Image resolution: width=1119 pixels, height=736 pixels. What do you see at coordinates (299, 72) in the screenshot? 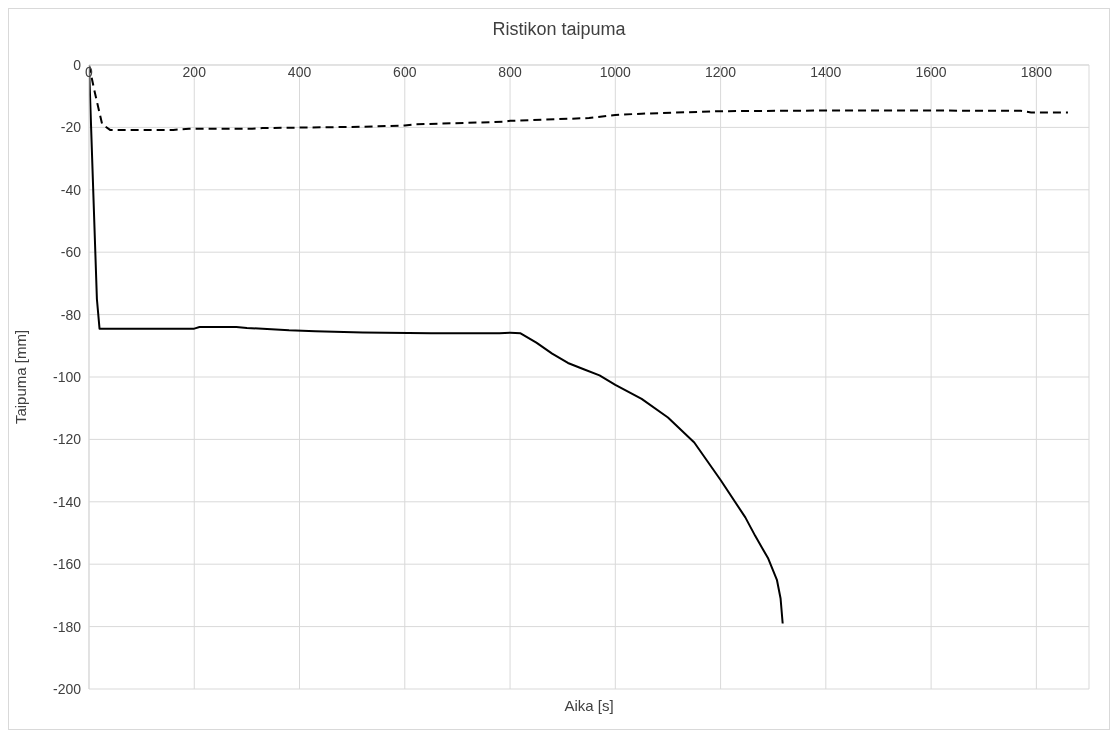
I see `x-tick-label: 400` at bounding box center [299, 72].